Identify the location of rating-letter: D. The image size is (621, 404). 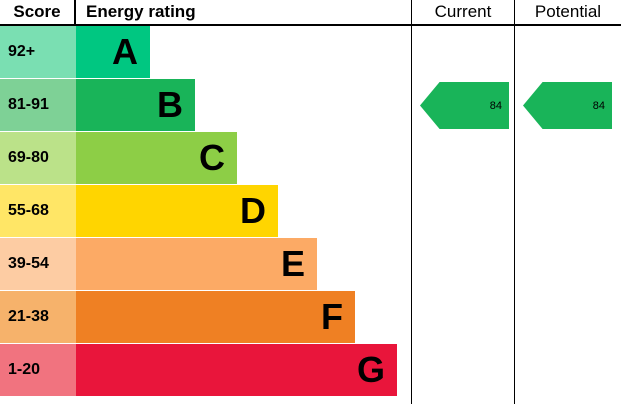
(253, 210).